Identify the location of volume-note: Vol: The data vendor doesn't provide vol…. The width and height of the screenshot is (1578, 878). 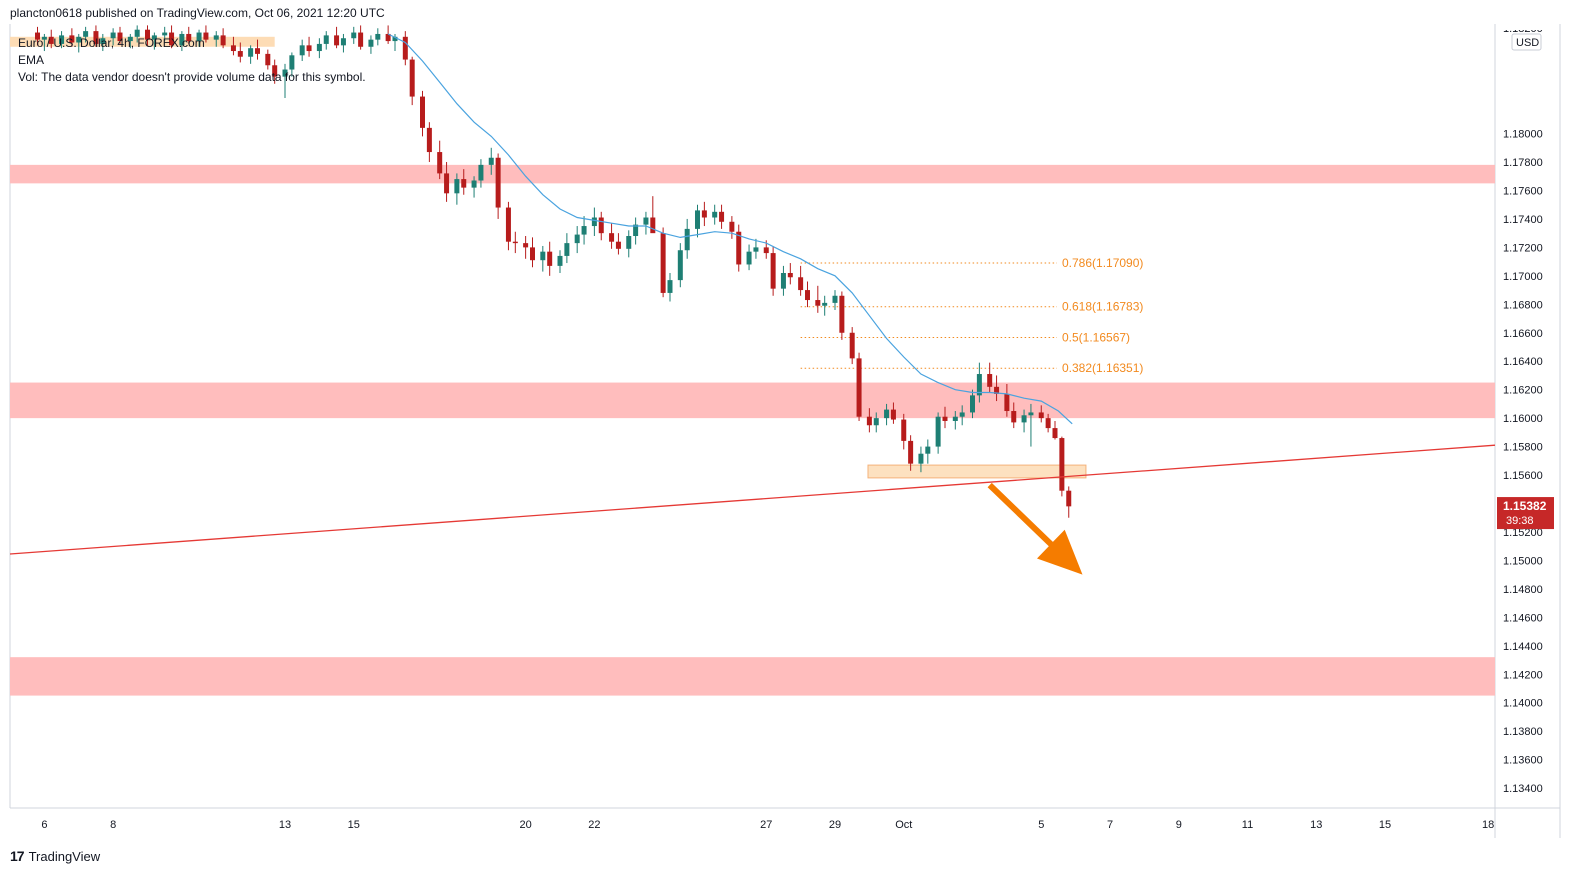
(192, 77).